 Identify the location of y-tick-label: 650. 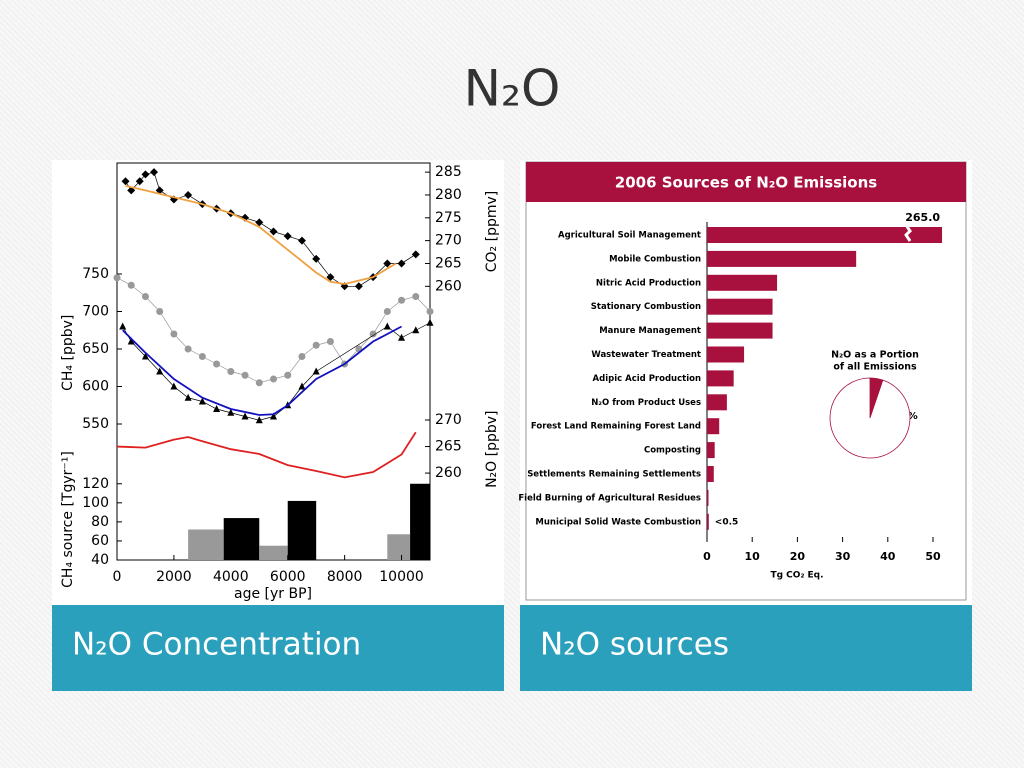
(95, 349).